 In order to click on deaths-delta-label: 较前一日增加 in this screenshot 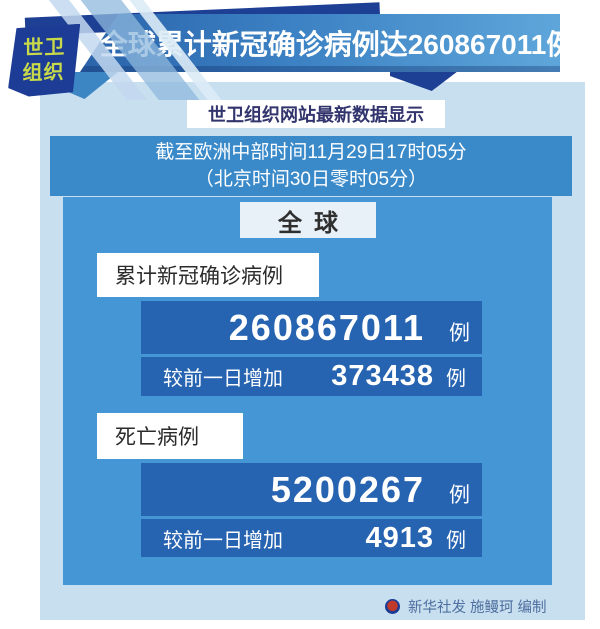, I will do `click(223, 540)`.